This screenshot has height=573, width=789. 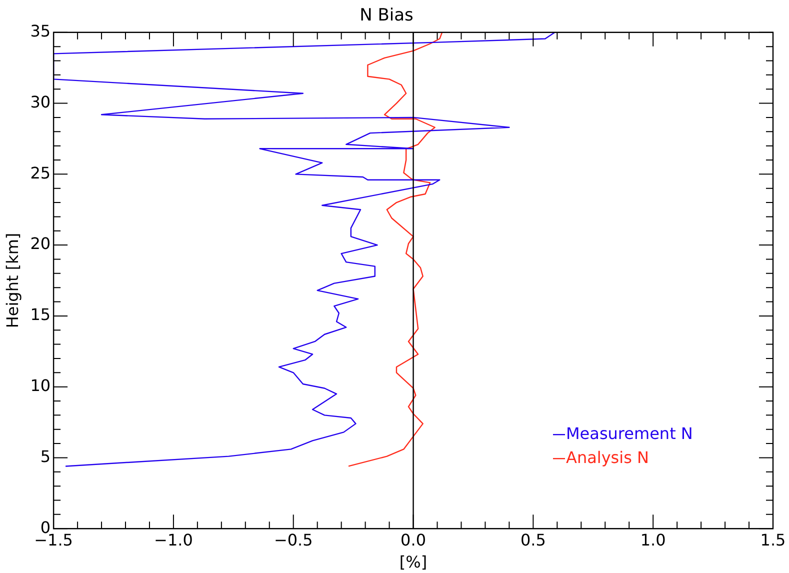 What do you see at coordinates (293, 540) in the screenshot?
I see `x-tick-label: −0.5` at bounding box center [293, 540].